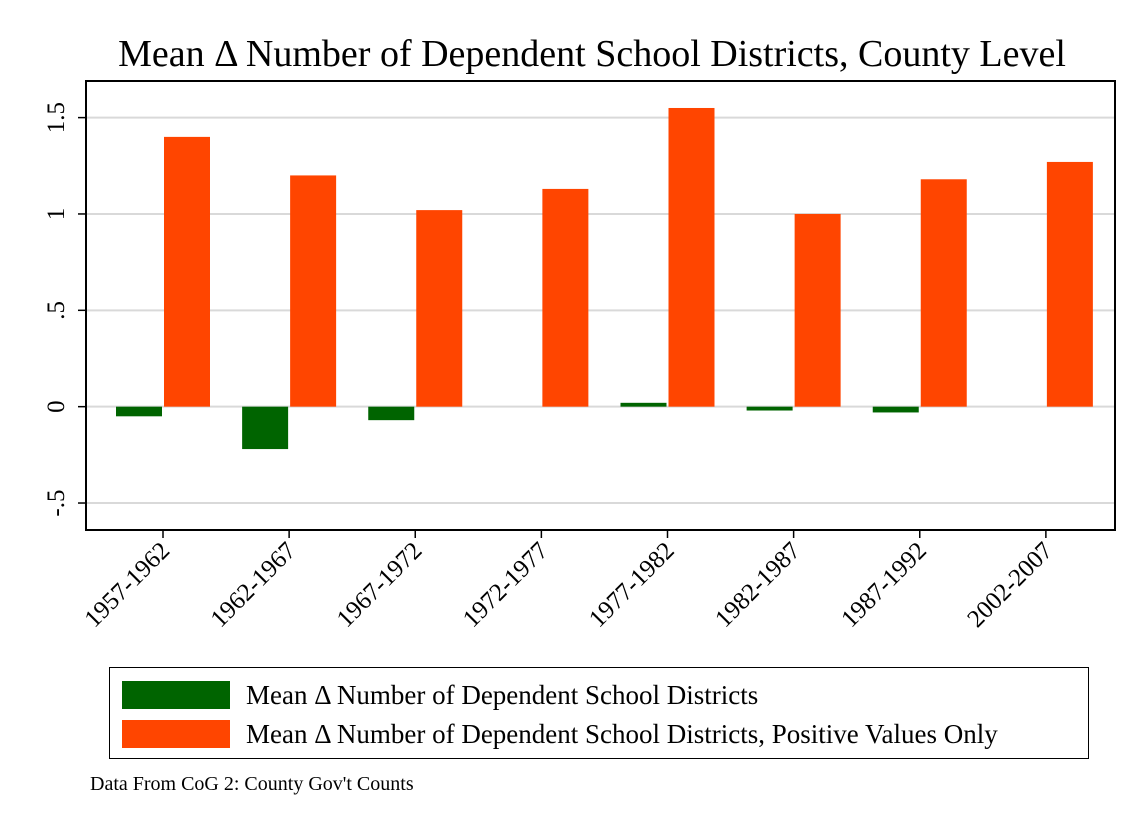 Image resolution: width=1146 pixels, height=833 pixels. What do you see at coordinates (632, 585) in the screenshot?
I see `x-tick-label: 1977-1982` at bounding box center [632, 585].